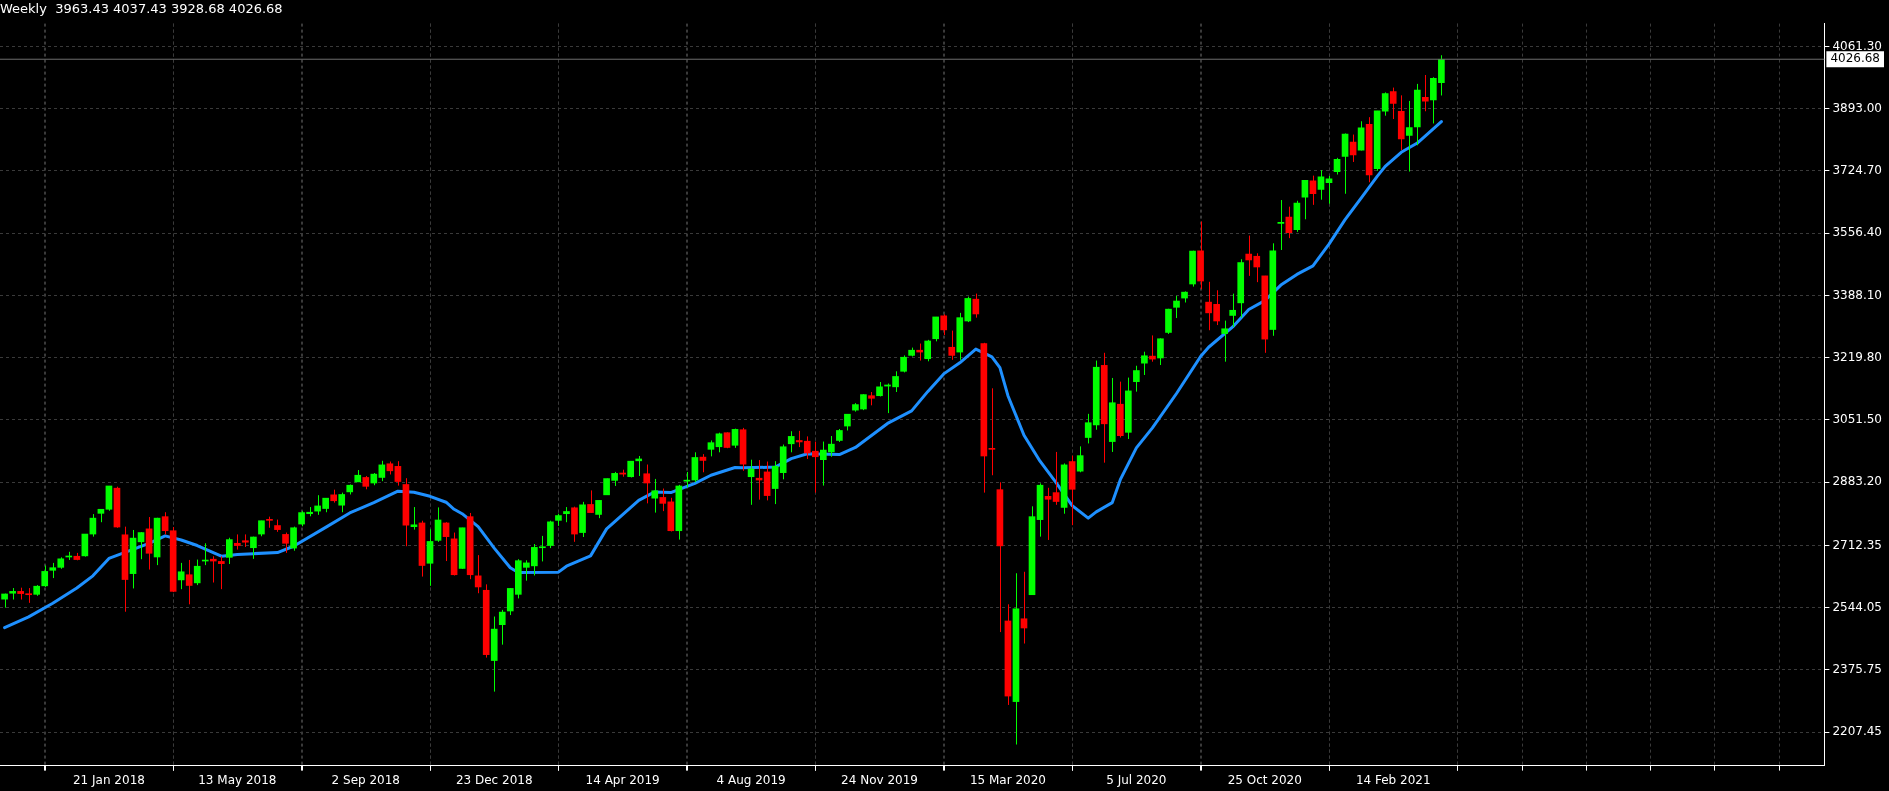 The height and width of the screenshot is (791, 1889). I want to click on ref-line-label: 4026.68, so click(1855, 58).